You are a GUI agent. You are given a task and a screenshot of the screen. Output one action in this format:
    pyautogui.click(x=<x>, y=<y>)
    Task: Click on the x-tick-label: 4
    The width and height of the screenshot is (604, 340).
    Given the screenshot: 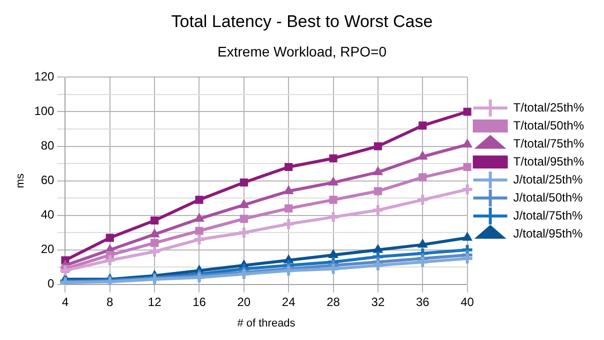 What is the action you would take?
    pyautogui.click(x=65, y=301)
    